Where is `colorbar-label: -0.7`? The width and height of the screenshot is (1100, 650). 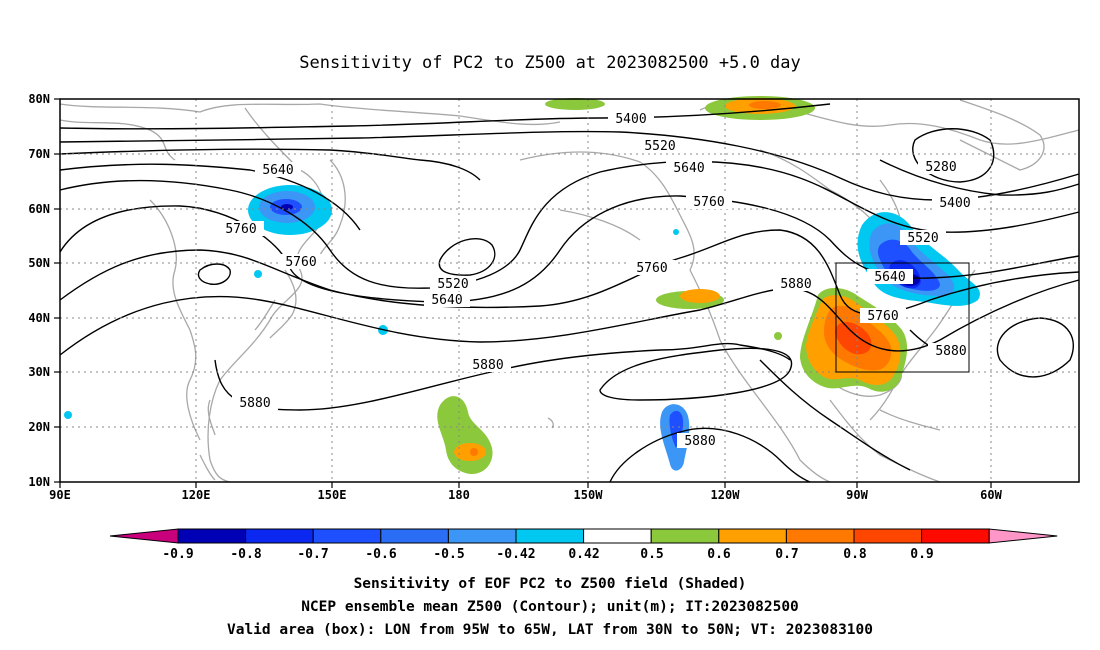
colorbar-label: -0.7 is located at coordinates (312, 554).